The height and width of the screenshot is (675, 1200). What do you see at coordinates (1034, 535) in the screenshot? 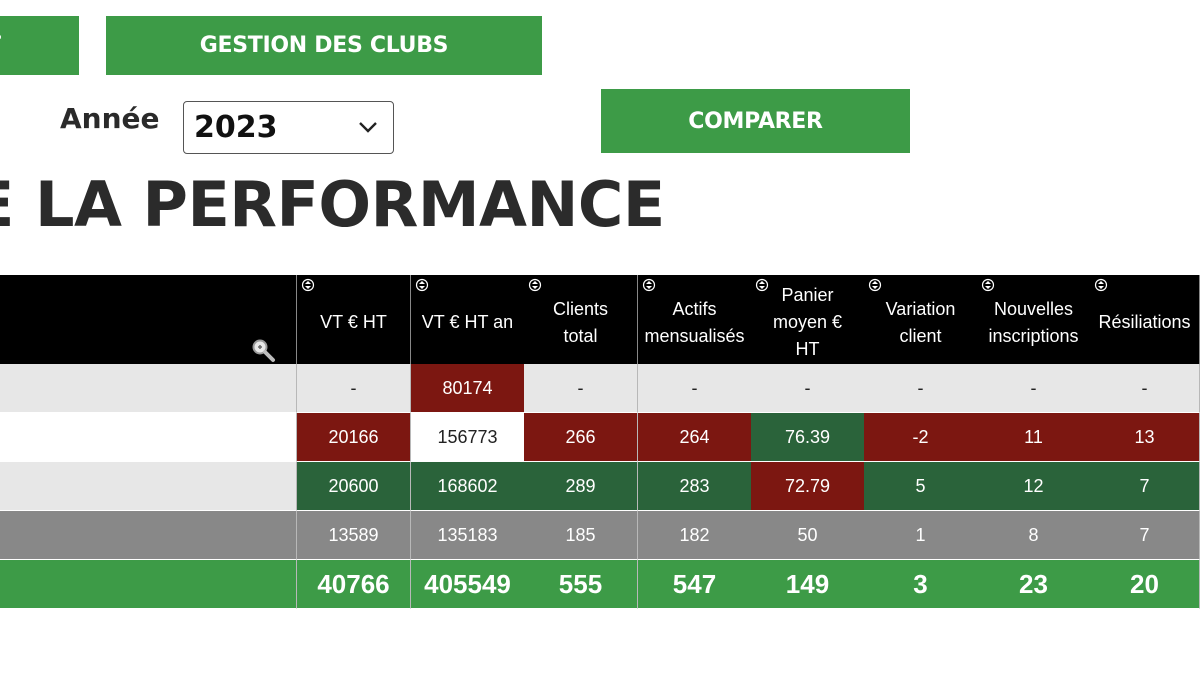
I see `table-cell: 8` at bounding box center [1034, 535].